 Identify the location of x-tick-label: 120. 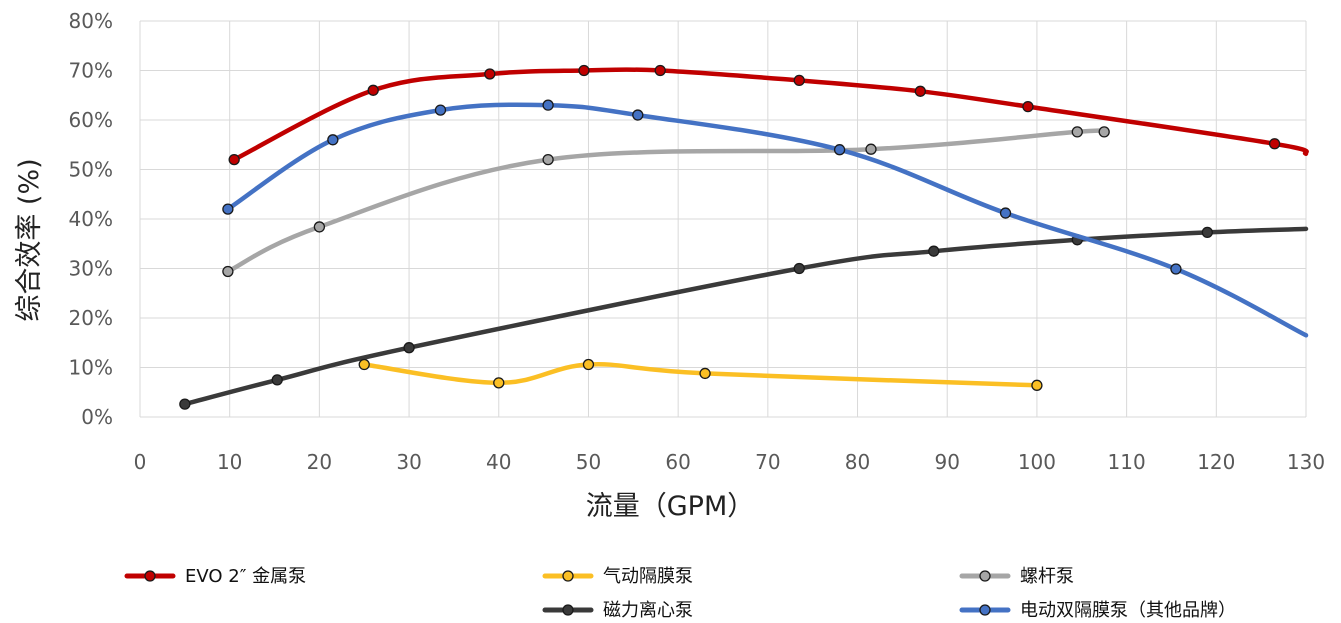
(1216, 462).